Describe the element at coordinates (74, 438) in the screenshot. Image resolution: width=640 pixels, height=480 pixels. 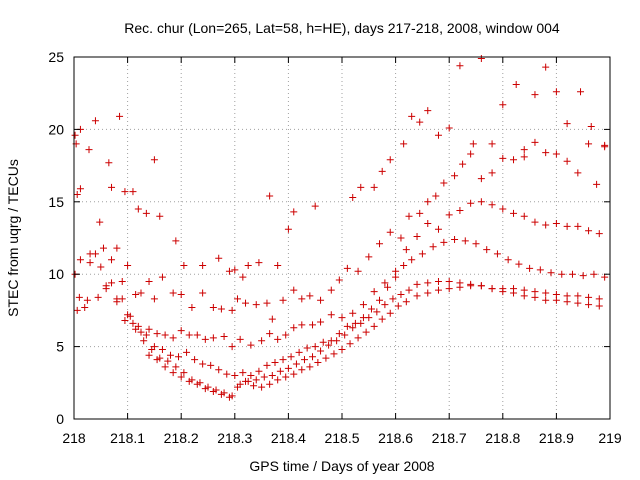
I see `x-tick-label: 218` at that location.